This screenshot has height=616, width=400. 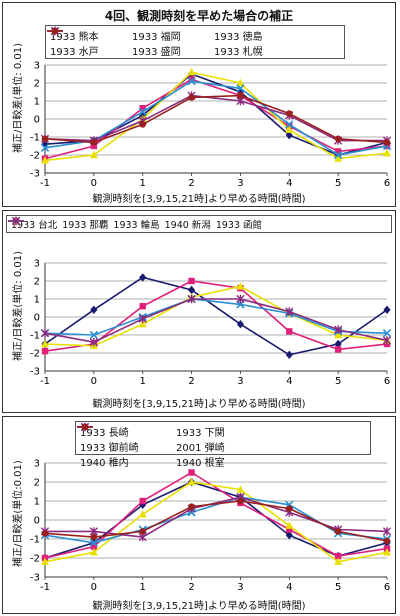 I want to click on chart-title: 4回、観測時刻を早めた場合の補正, so click(x=199, y=16).